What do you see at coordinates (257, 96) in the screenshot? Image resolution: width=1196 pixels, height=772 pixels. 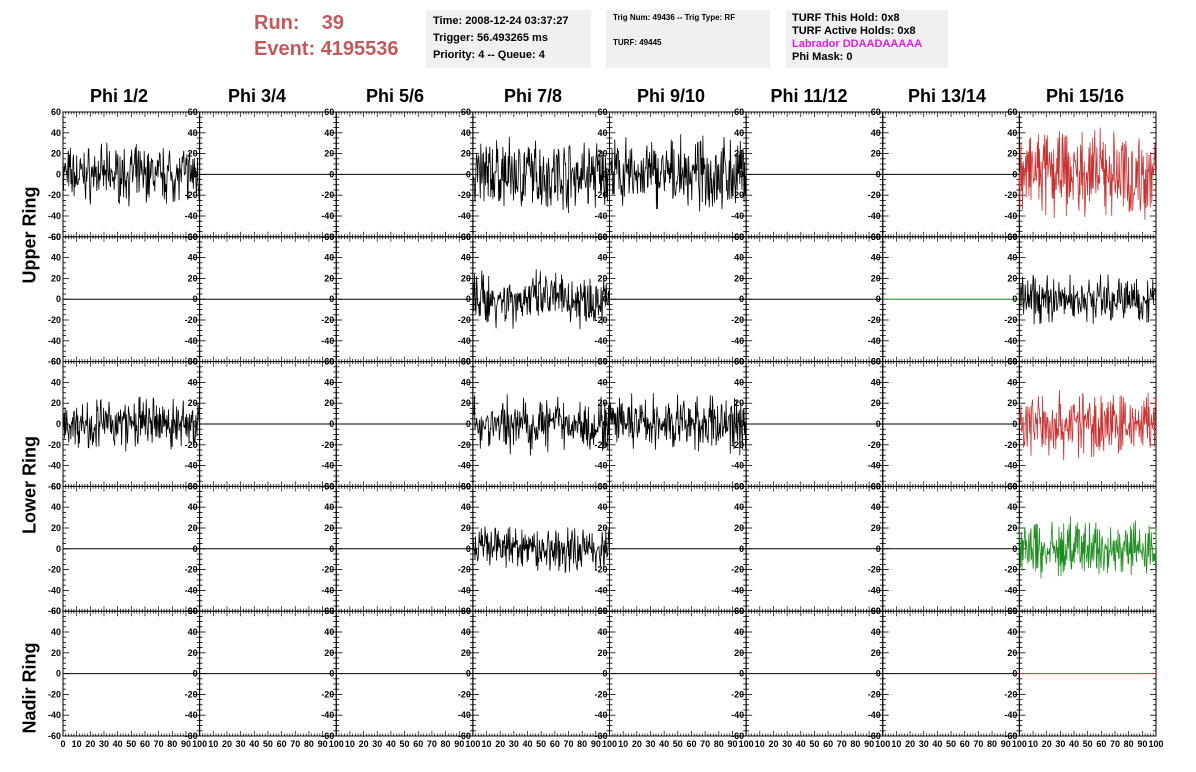 I see `column-header-phi-3-4: Phi 3/4` at bounding box center [257, 96].